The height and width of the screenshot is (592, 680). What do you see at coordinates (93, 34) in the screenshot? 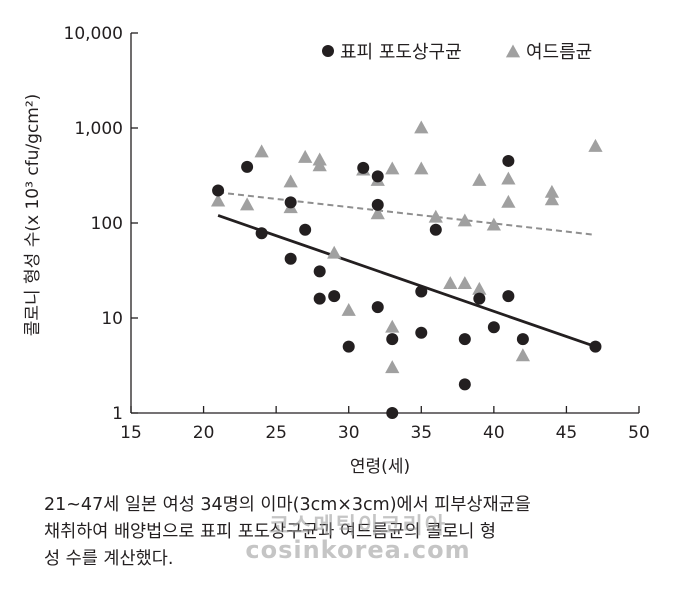
I see `y-tick-label: 10,000` at bounding box center [93, 34].